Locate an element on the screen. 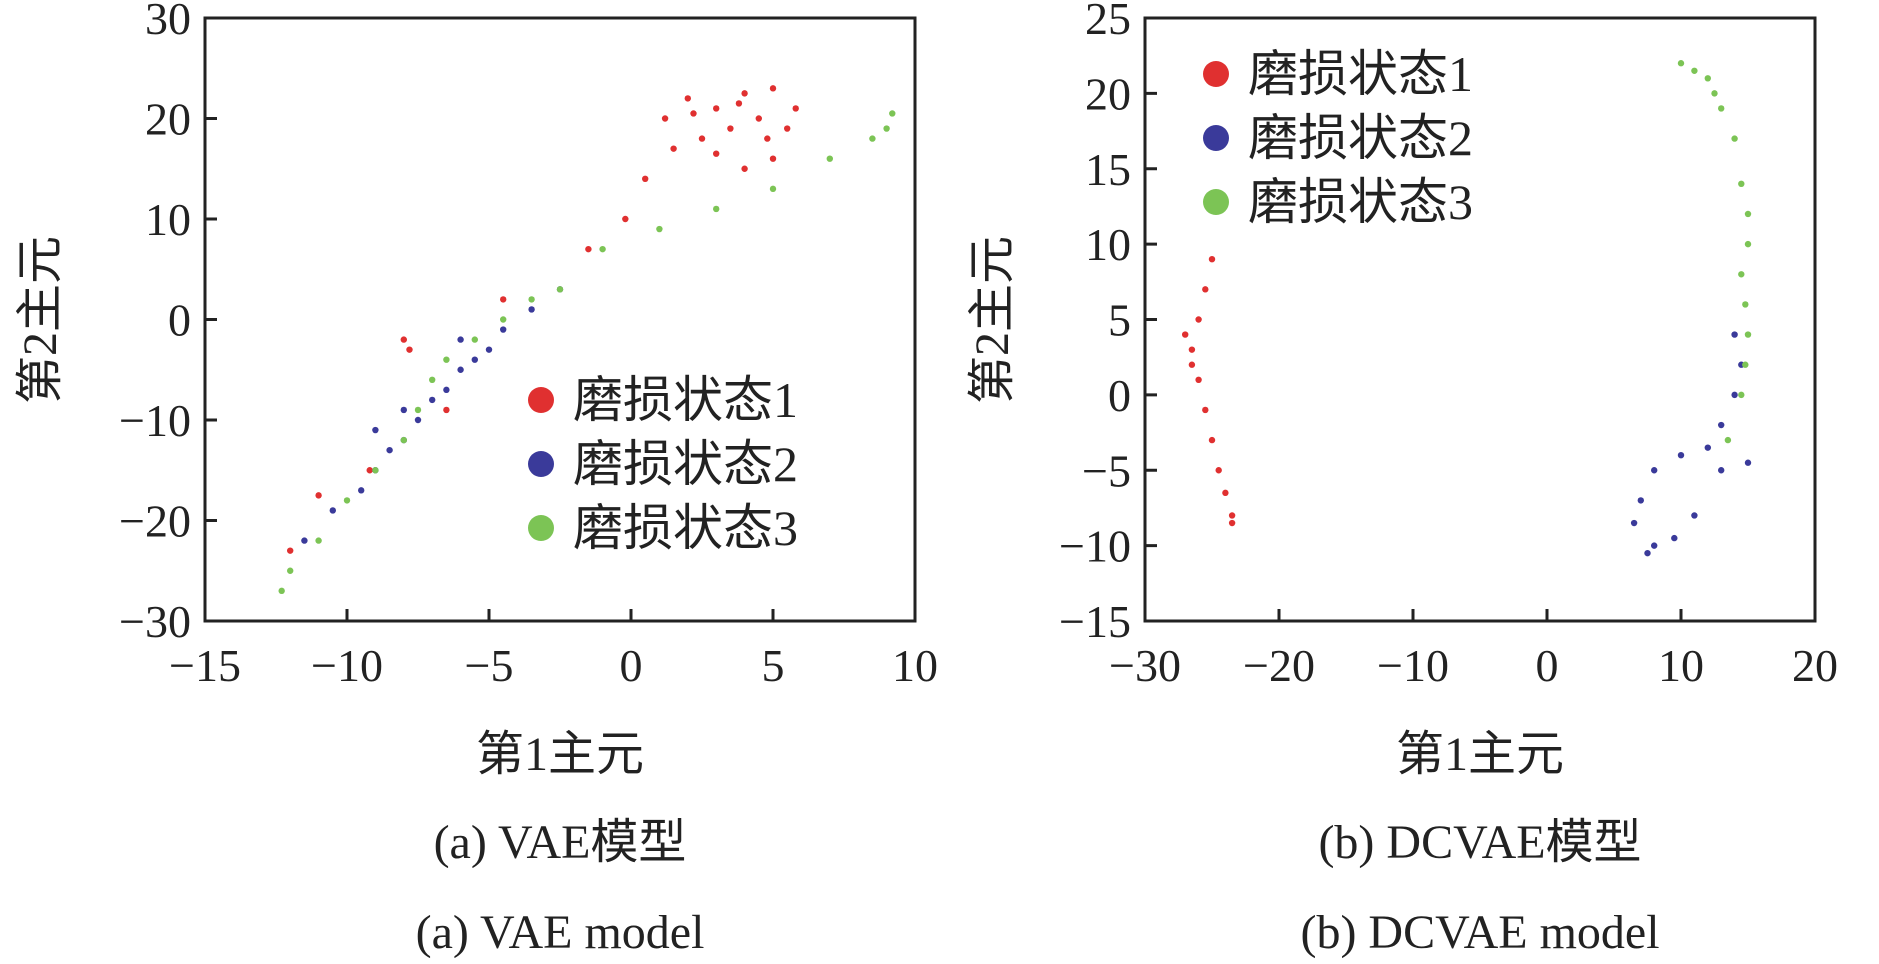  legend-a: 磨损状态1 磨损状态2 磨损状态3 is located at coordinates (663, 464).